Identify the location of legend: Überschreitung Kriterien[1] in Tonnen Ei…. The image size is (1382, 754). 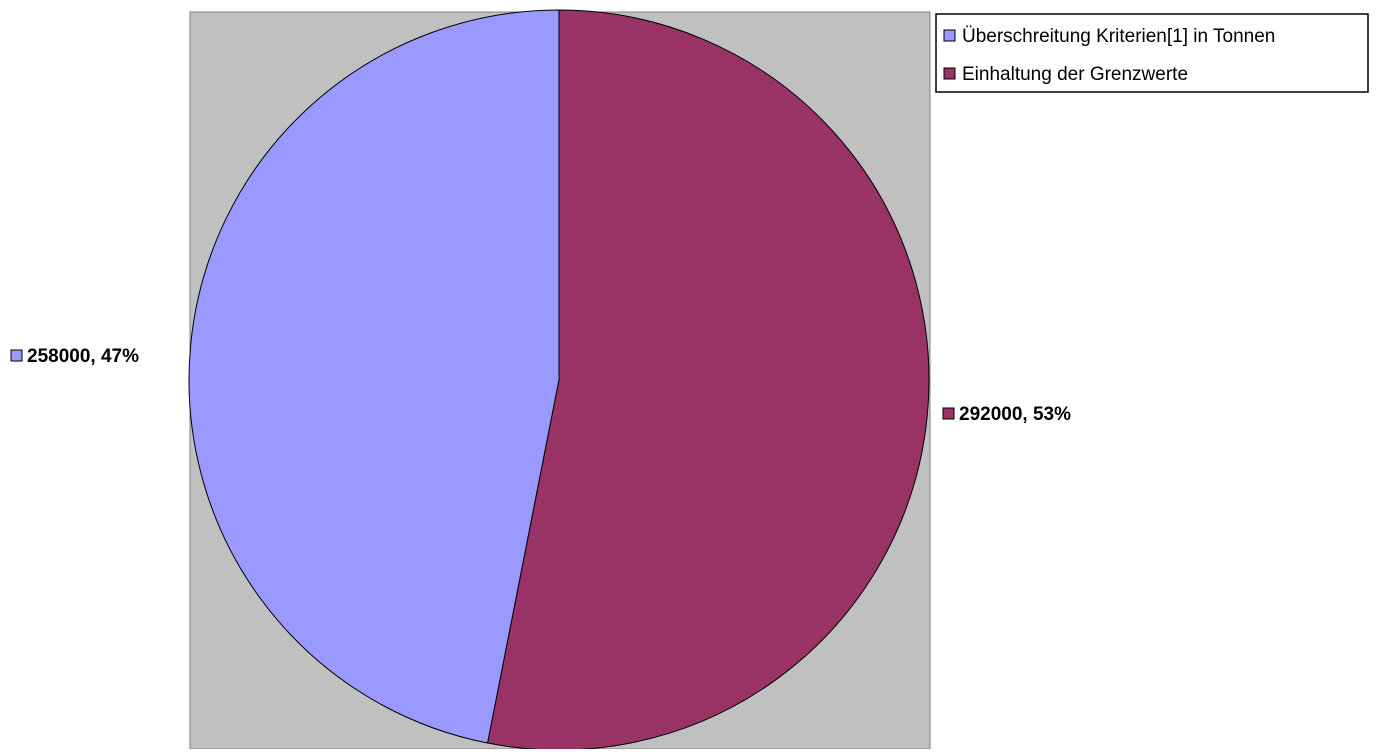
(1152, 53).